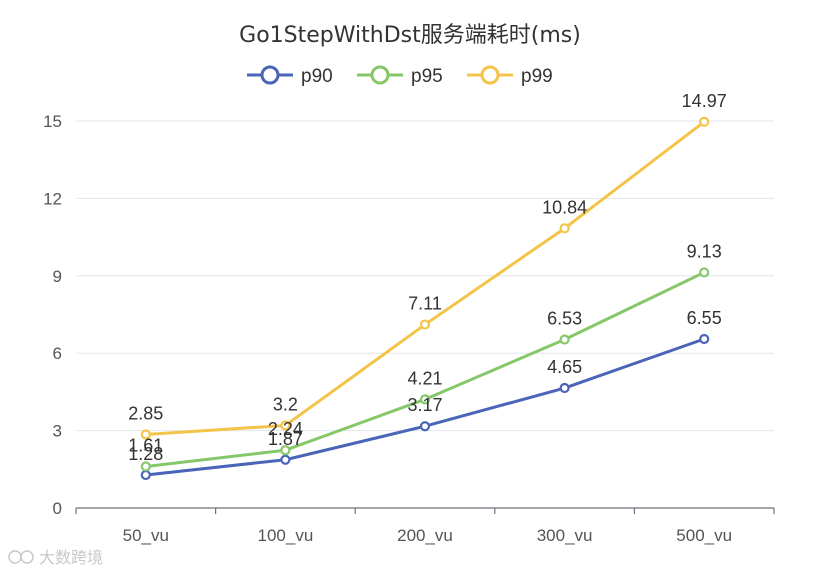 This screenshot has height=576, width=826. What do you see at coordinates (510, 76) in the screenshot?
I see `legend-item-p99: p99` at bounding box center [510, 76].